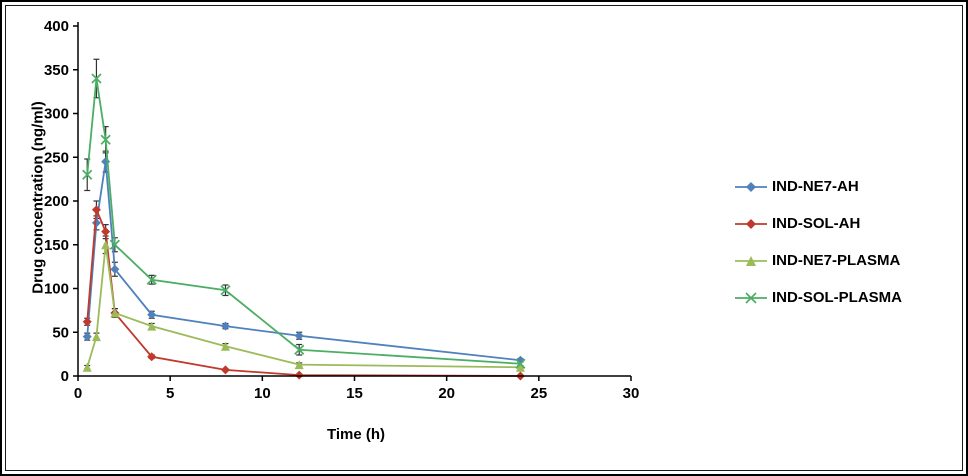 This screenshot has width=968, height=476. I want to click on legend-label: IND-SOL-AH, so click(816, 223).